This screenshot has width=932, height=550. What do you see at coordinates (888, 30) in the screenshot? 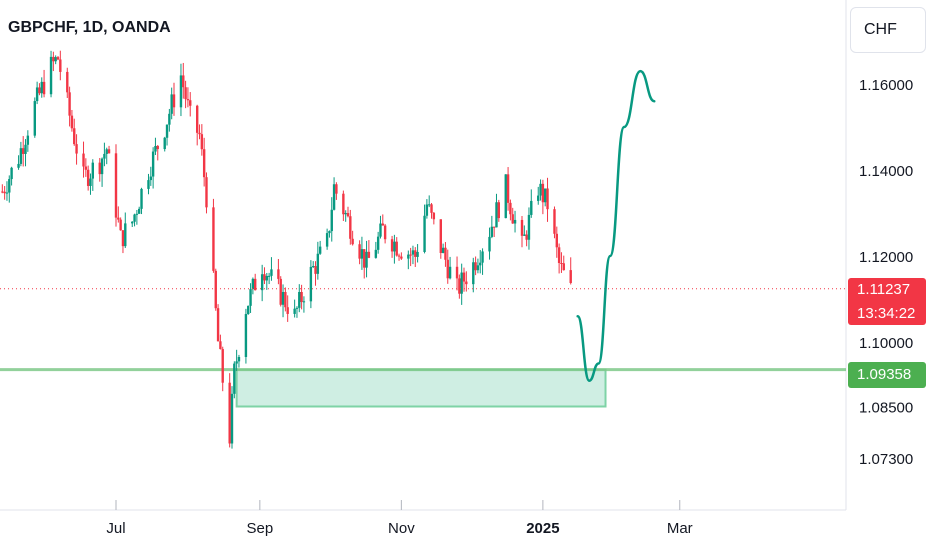
I see `currency-button: CHF` at bounding box center [888, 30].